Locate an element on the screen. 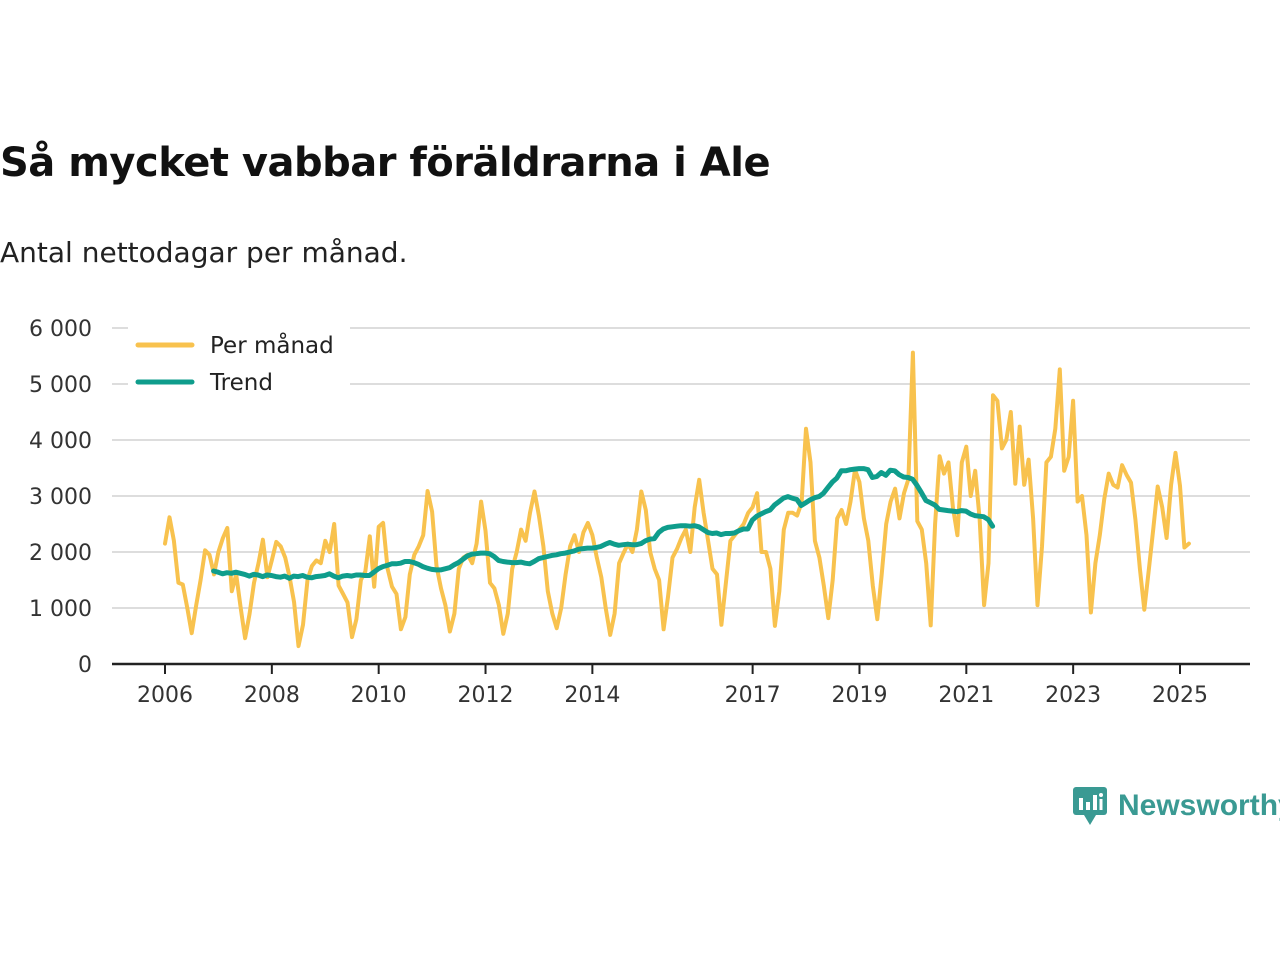 This screenshot has height=960, width=1280. x-tick-label-2008: 2008 is located at coordinates (272, 695).